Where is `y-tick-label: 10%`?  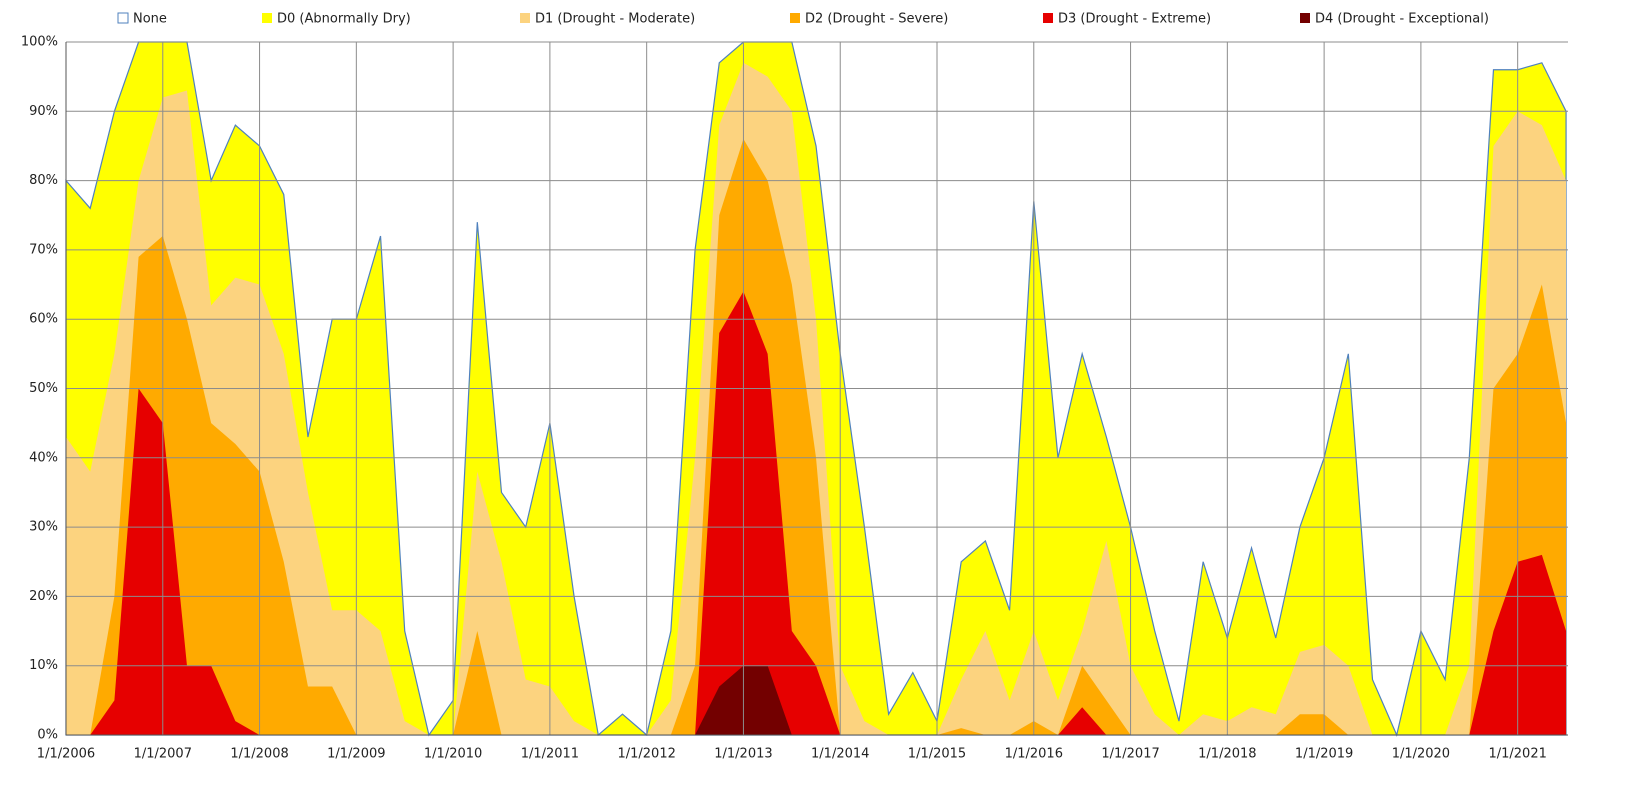
y-tick-label: 10% is located at coordinates (43, 665).